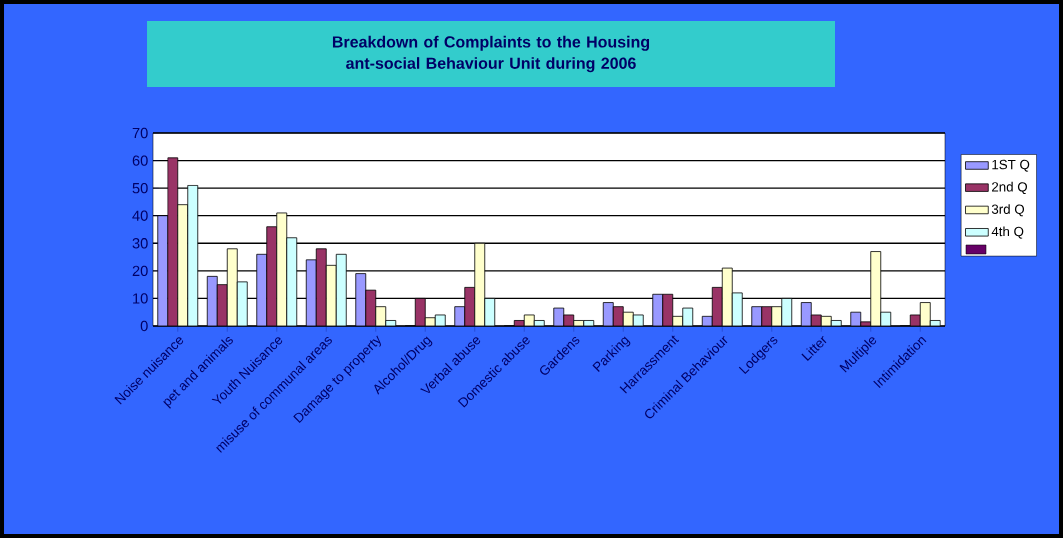 The height and width of the screenshot is (538, 1063). What do you see at coordinates (140, 271) in the screenshot?
I see `y-tick-label: 20` at bounding box center [140, 271].